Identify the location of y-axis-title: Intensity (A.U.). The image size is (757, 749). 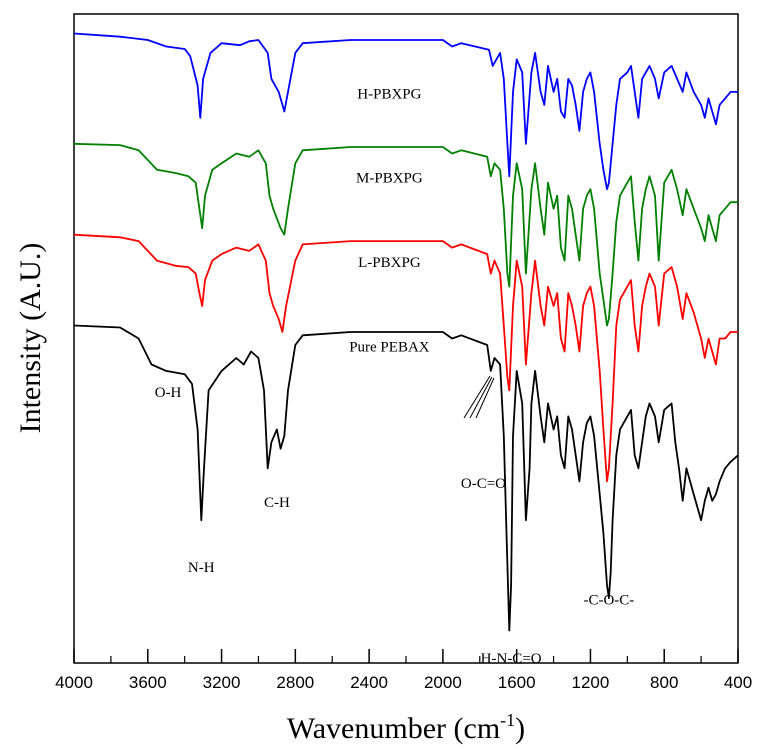
(30, 338).